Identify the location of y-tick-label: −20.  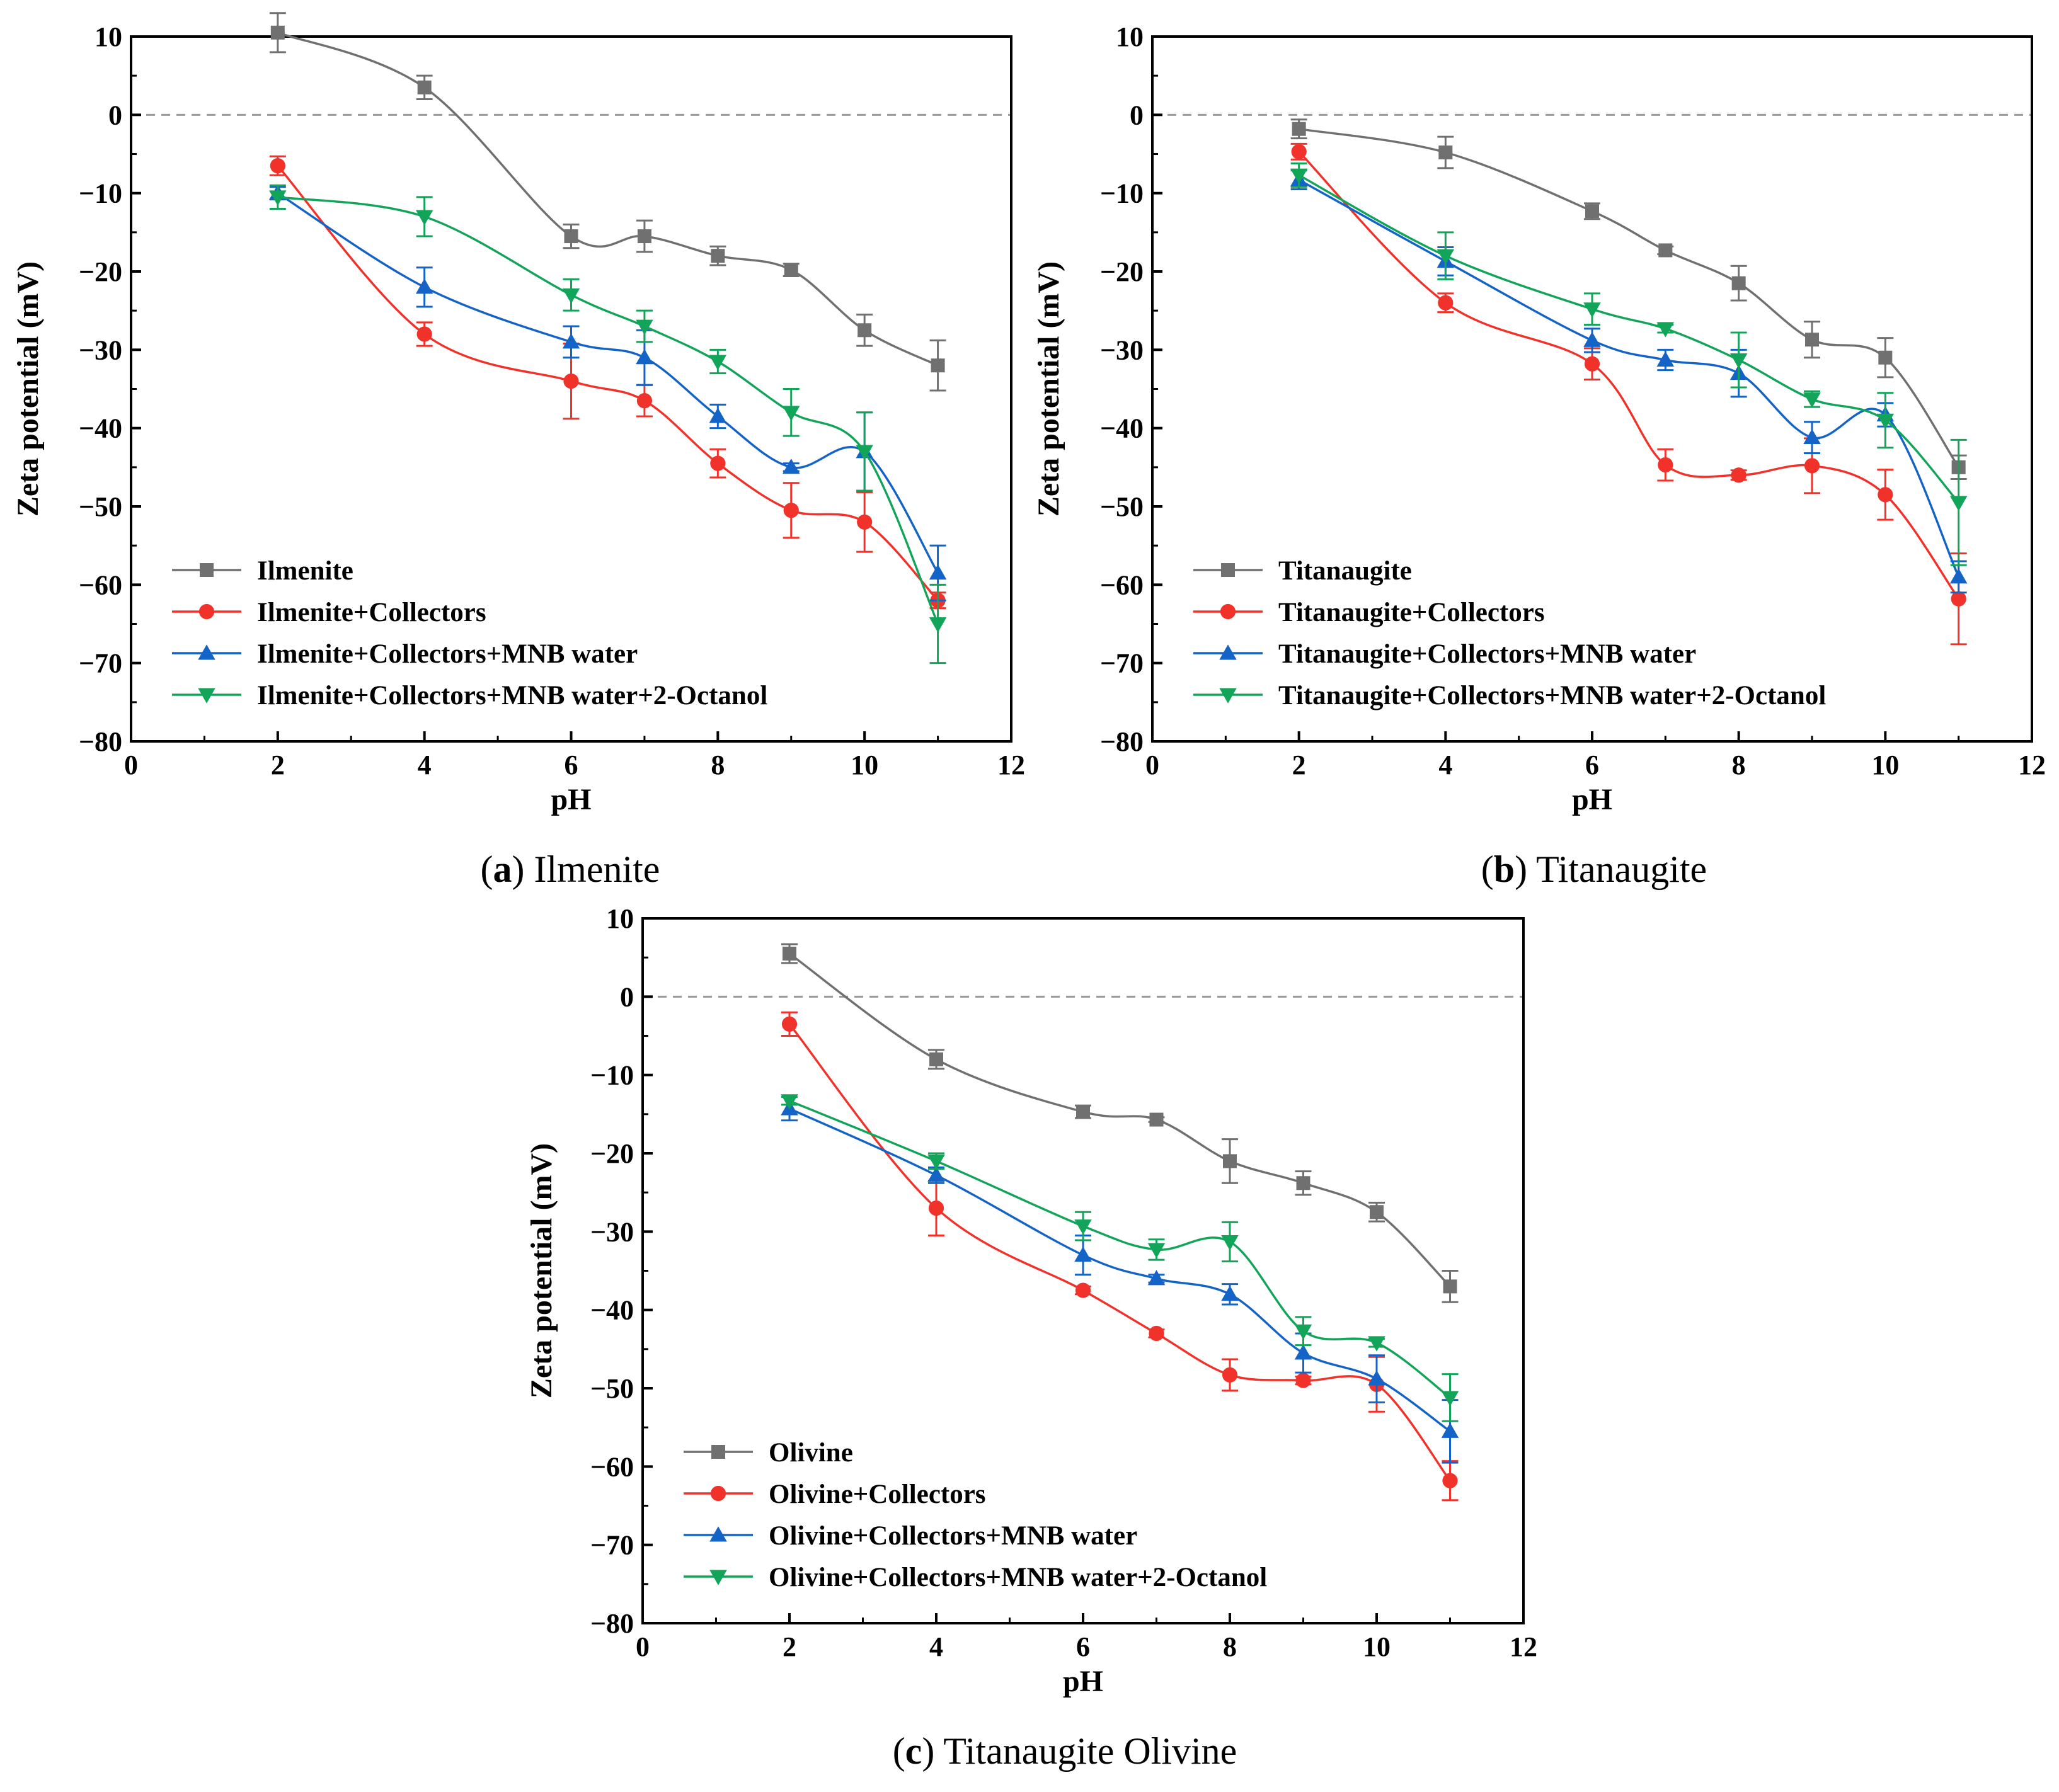
(1122, 271).